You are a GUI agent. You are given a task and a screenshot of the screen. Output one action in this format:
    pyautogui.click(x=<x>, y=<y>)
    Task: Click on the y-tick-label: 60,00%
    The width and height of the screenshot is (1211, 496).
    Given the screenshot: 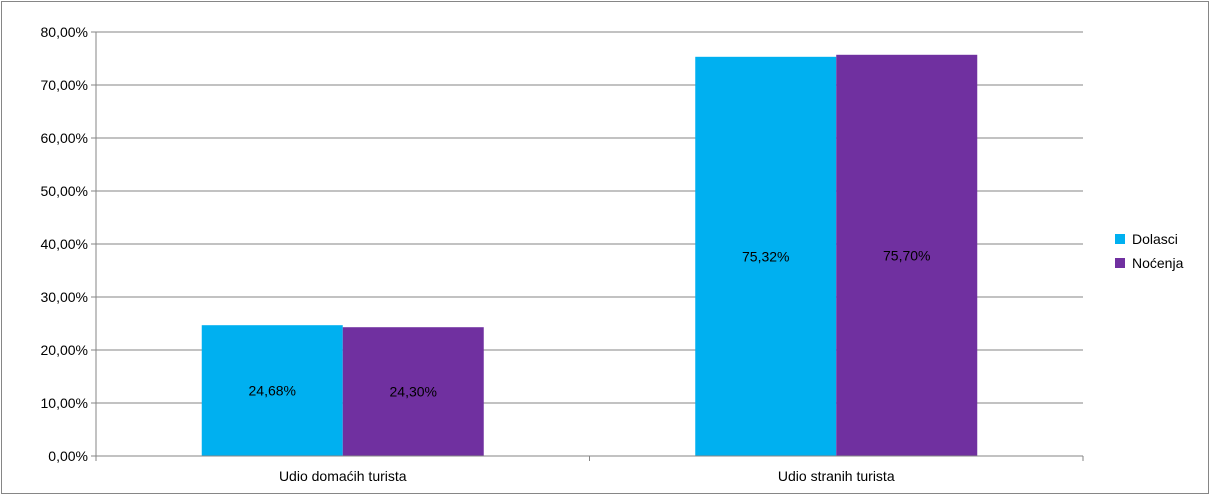 What is the action you would take?
    pyautogui.click(x=64, y=138)
    